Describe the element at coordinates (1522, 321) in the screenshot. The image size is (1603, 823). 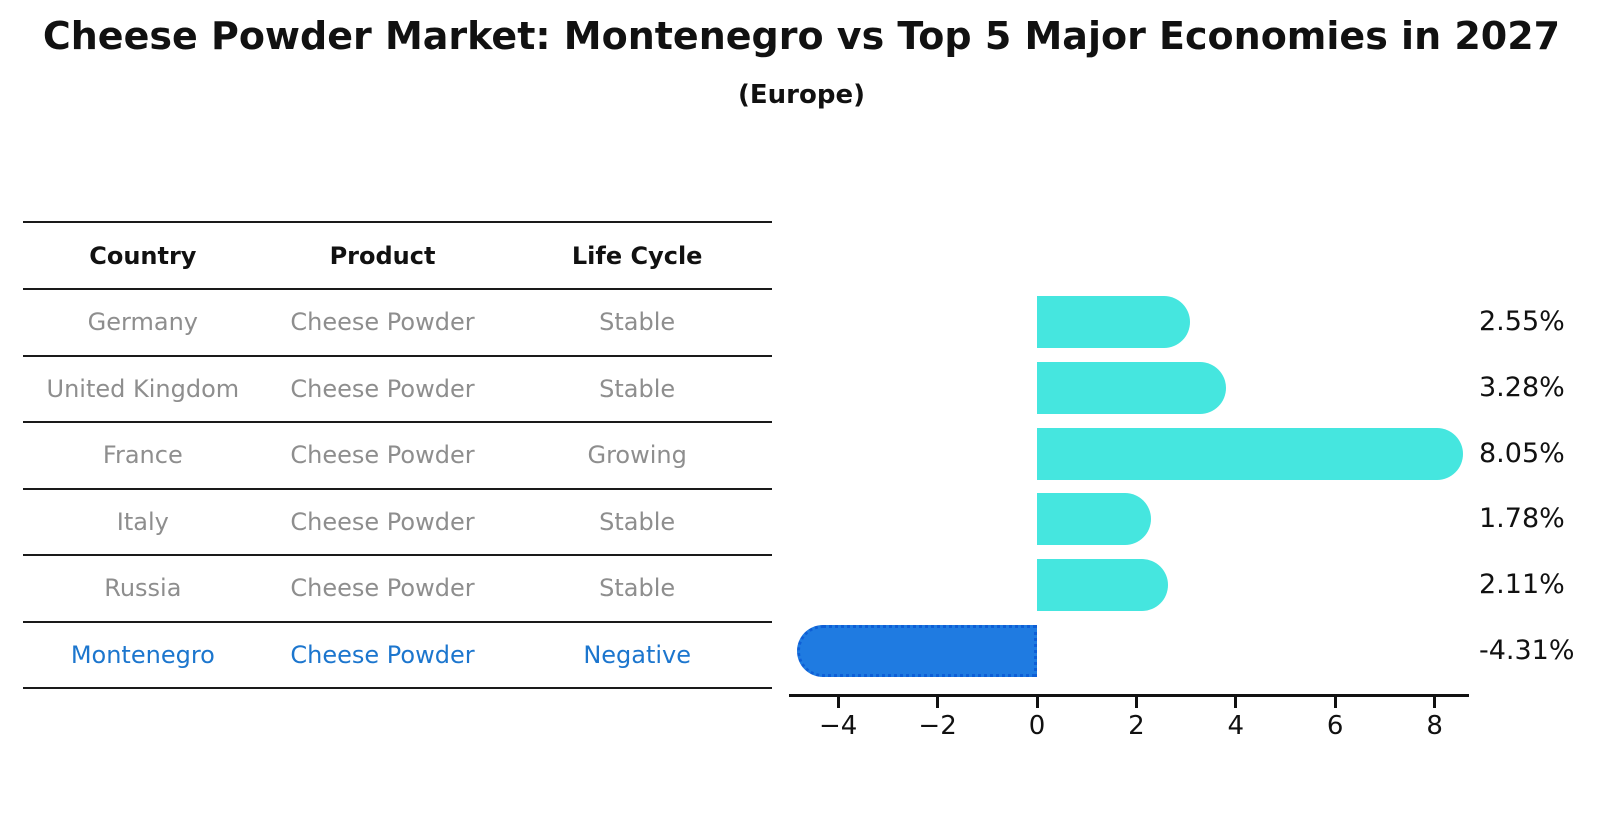
I see `bar-value-label: 2.55%` at that location.